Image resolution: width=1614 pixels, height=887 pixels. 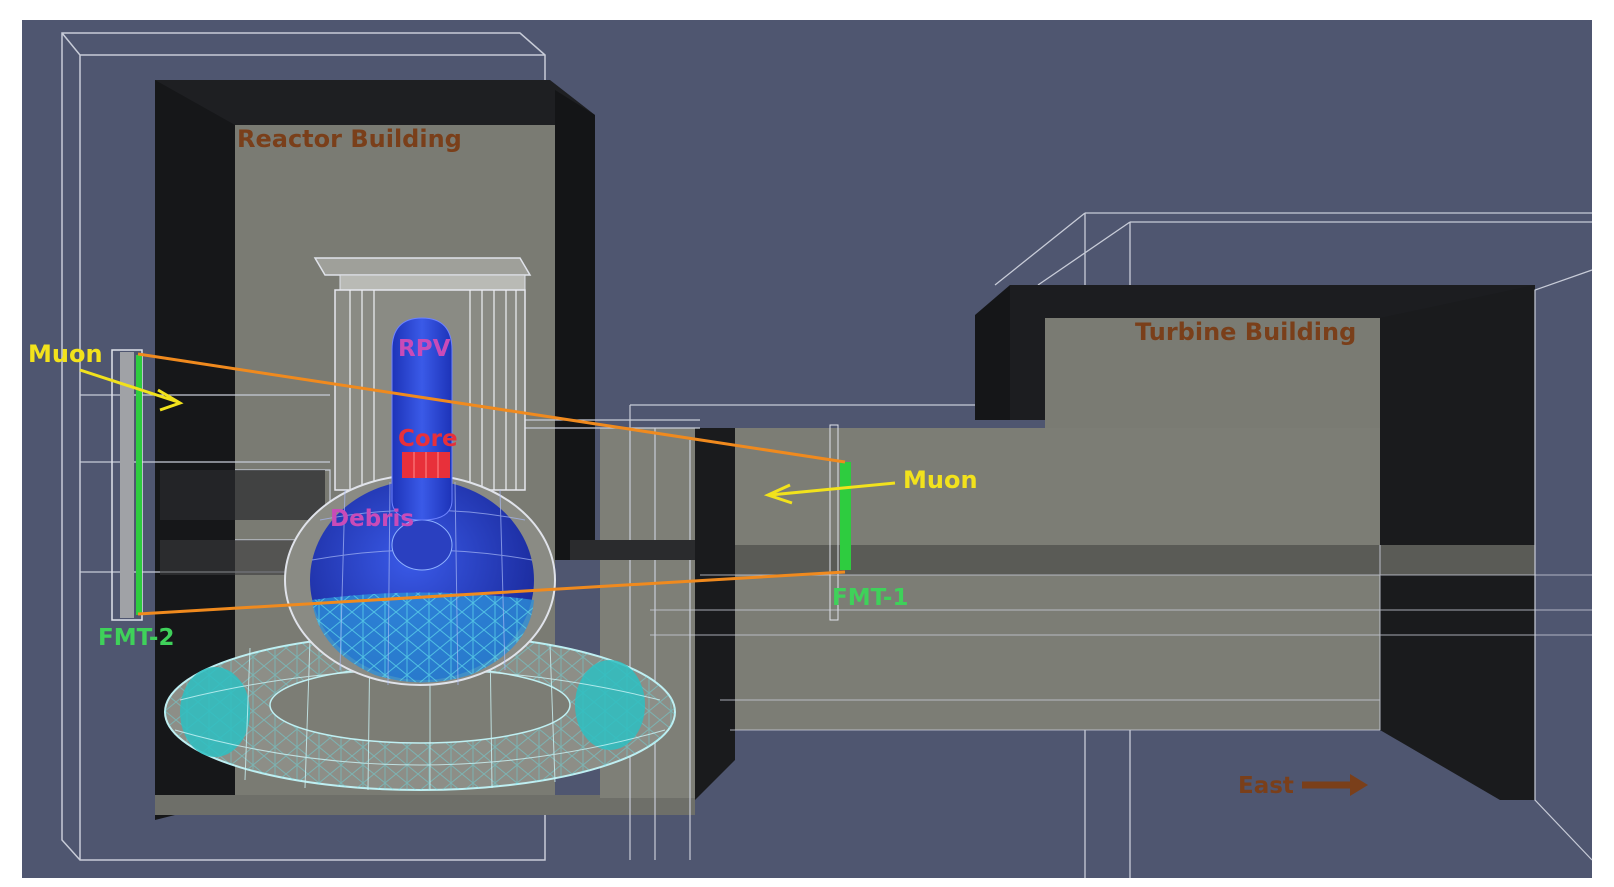 I want to click on turbine-floor-lines, so click(x=1121, y=638).